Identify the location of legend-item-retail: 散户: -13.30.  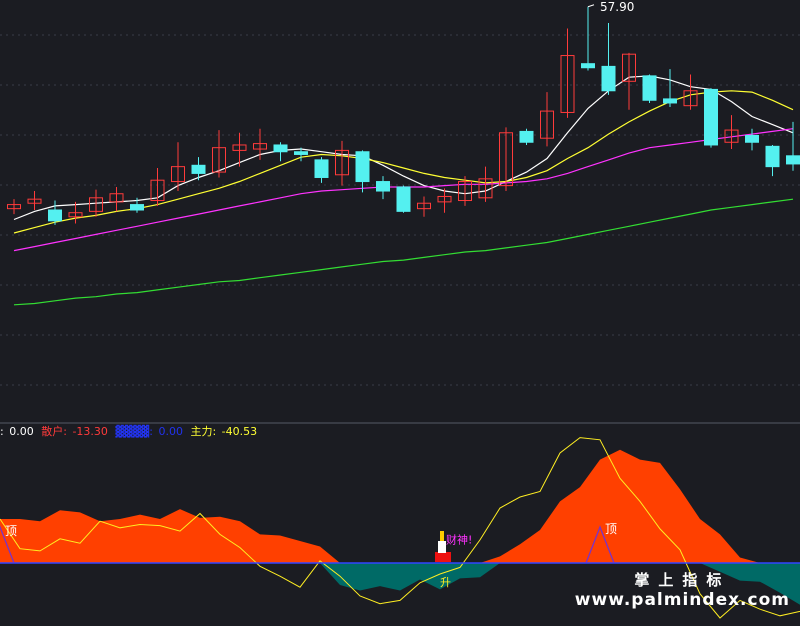
(74, 431).